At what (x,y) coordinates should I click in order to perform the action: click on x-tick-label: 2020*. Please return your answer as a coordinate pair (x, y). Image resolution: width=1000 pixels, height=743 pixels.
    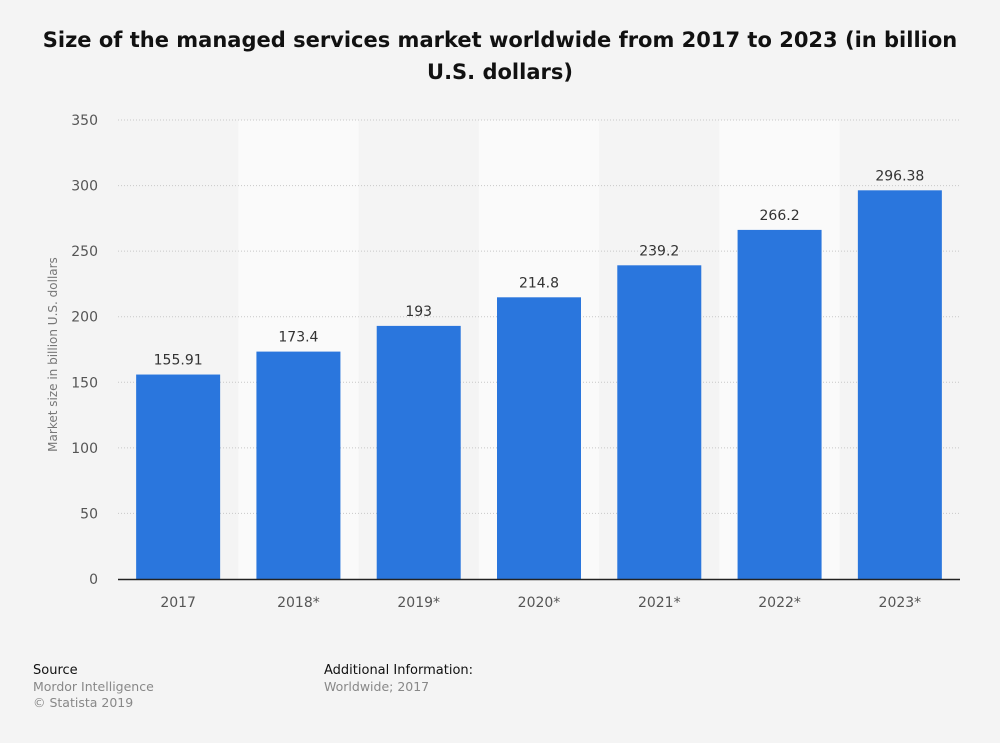
    Looking at the image, I should click on (539, 603).